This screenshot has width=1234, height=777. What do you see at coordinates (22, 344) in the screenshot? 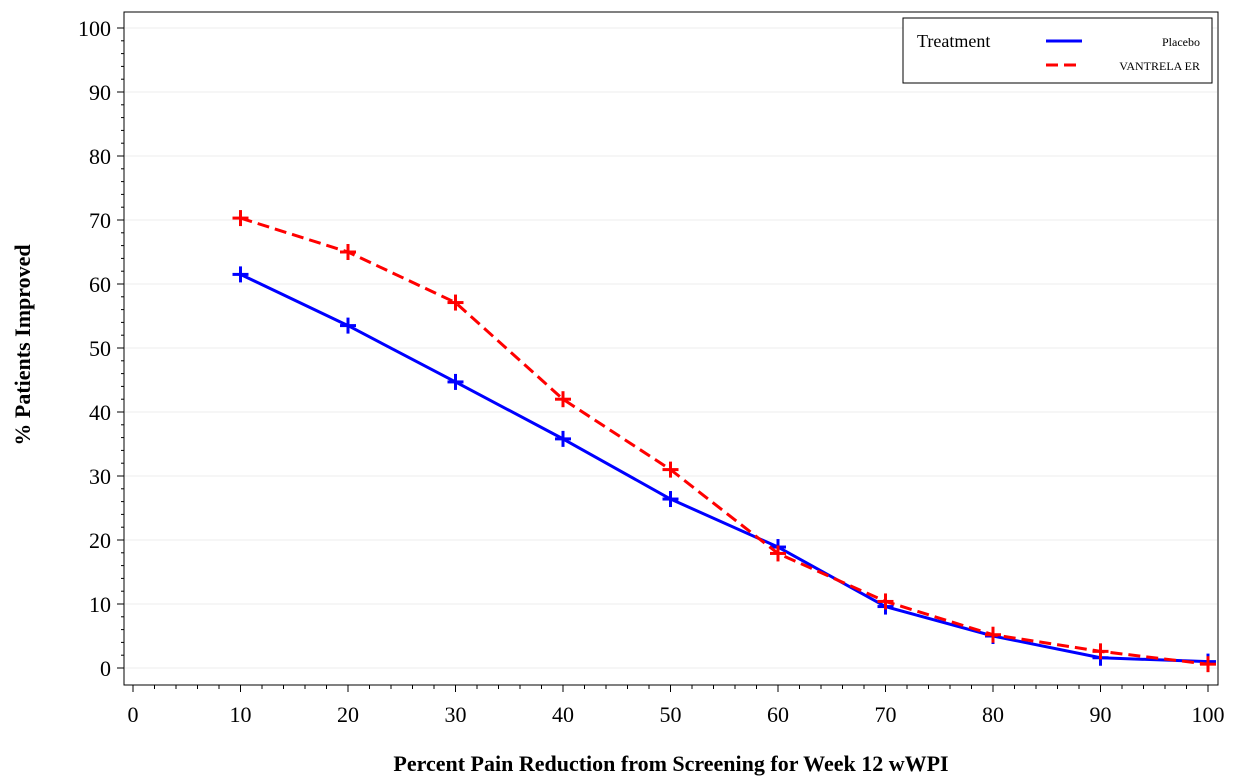
I see `y-axis-title: % Patients Improved` at bounding box center [22, 344].